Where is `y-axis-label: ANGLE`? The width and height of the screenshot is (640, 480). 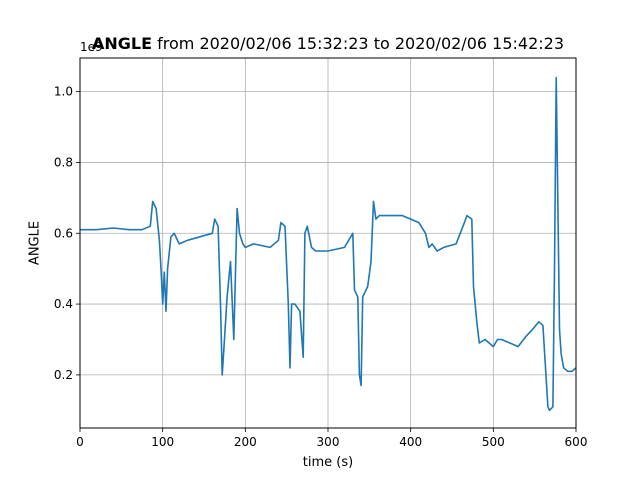
y-axis-label: ANGLE is located at coordinates (35, 243).